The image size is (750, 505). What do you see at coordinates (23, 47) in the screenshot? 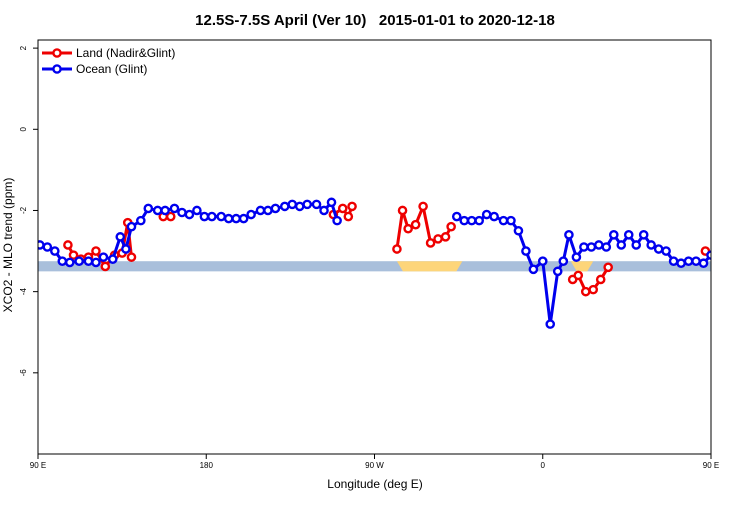
I see `y-tick-label-0: 2` at bounding box center [23, 47].